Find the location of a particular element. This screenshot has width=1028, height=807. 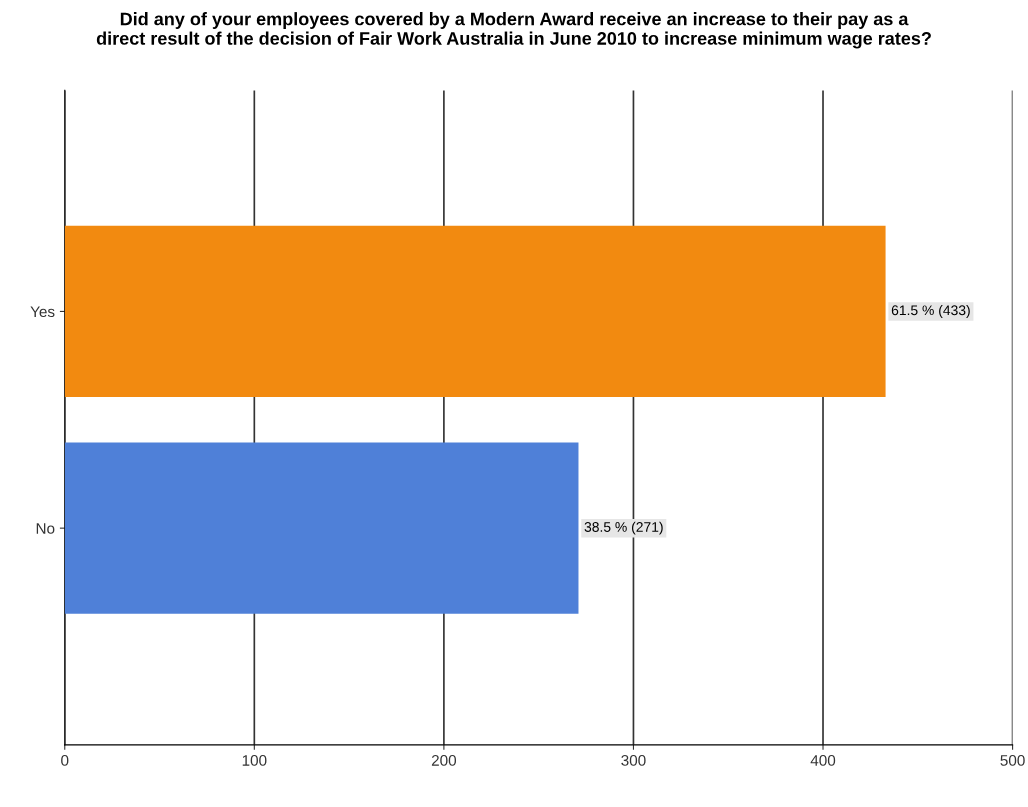

y-tick-label: No is located at coordinates (45, 528).